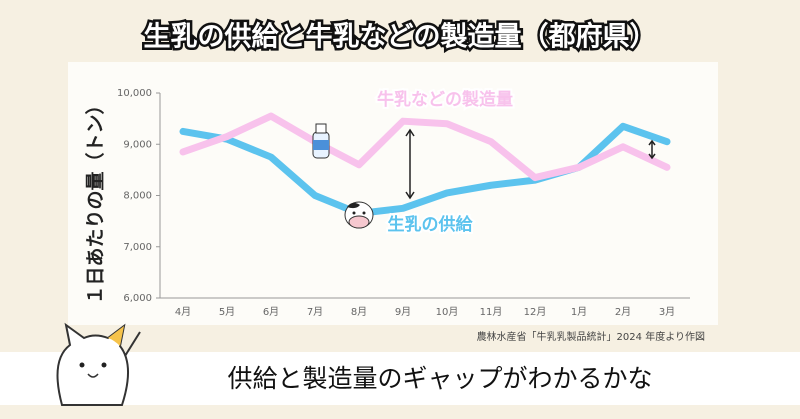 This screenshot has height=419, width=800. I want to click on x-tick-label: 2月, so click(623, 312).